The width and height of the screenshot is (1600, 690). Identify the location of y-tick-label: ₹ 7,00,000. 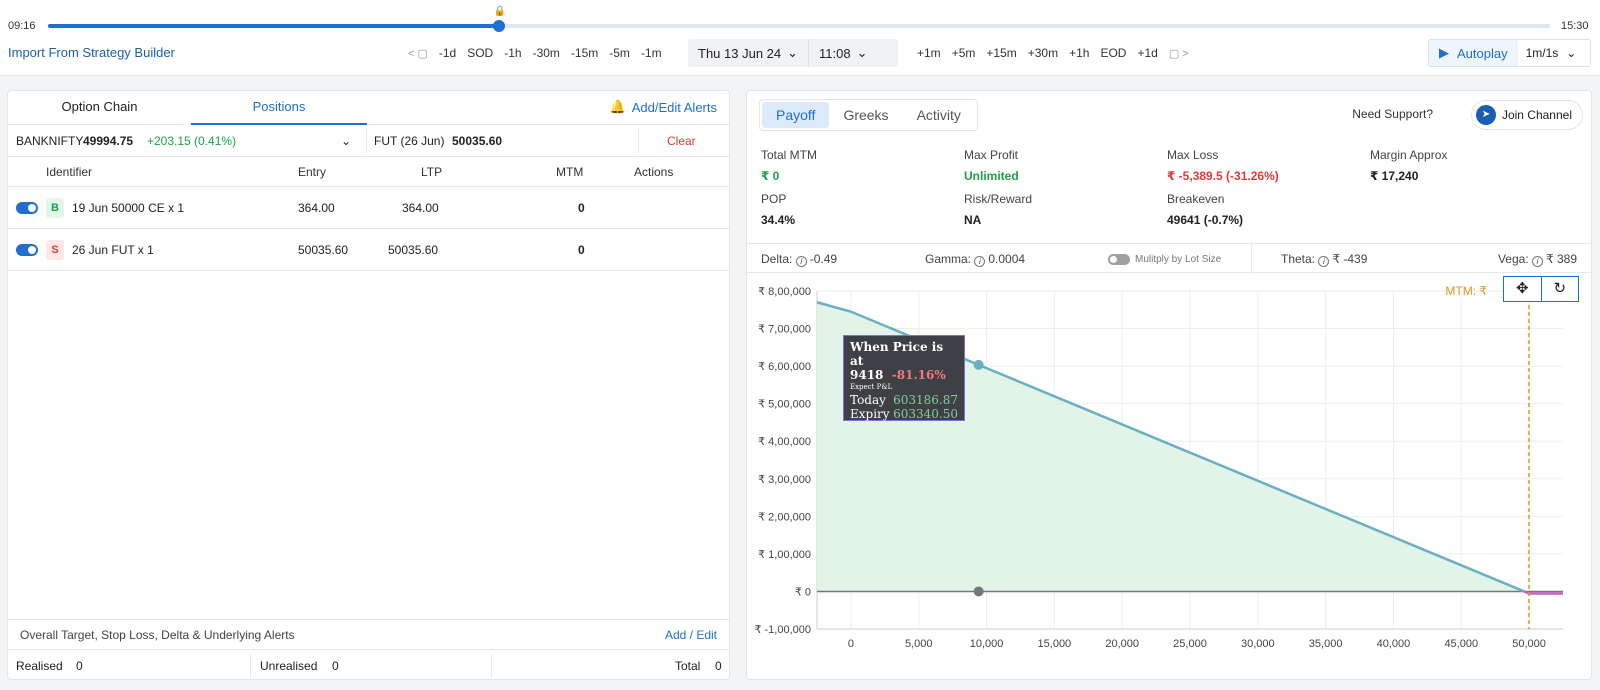
(784, 330).